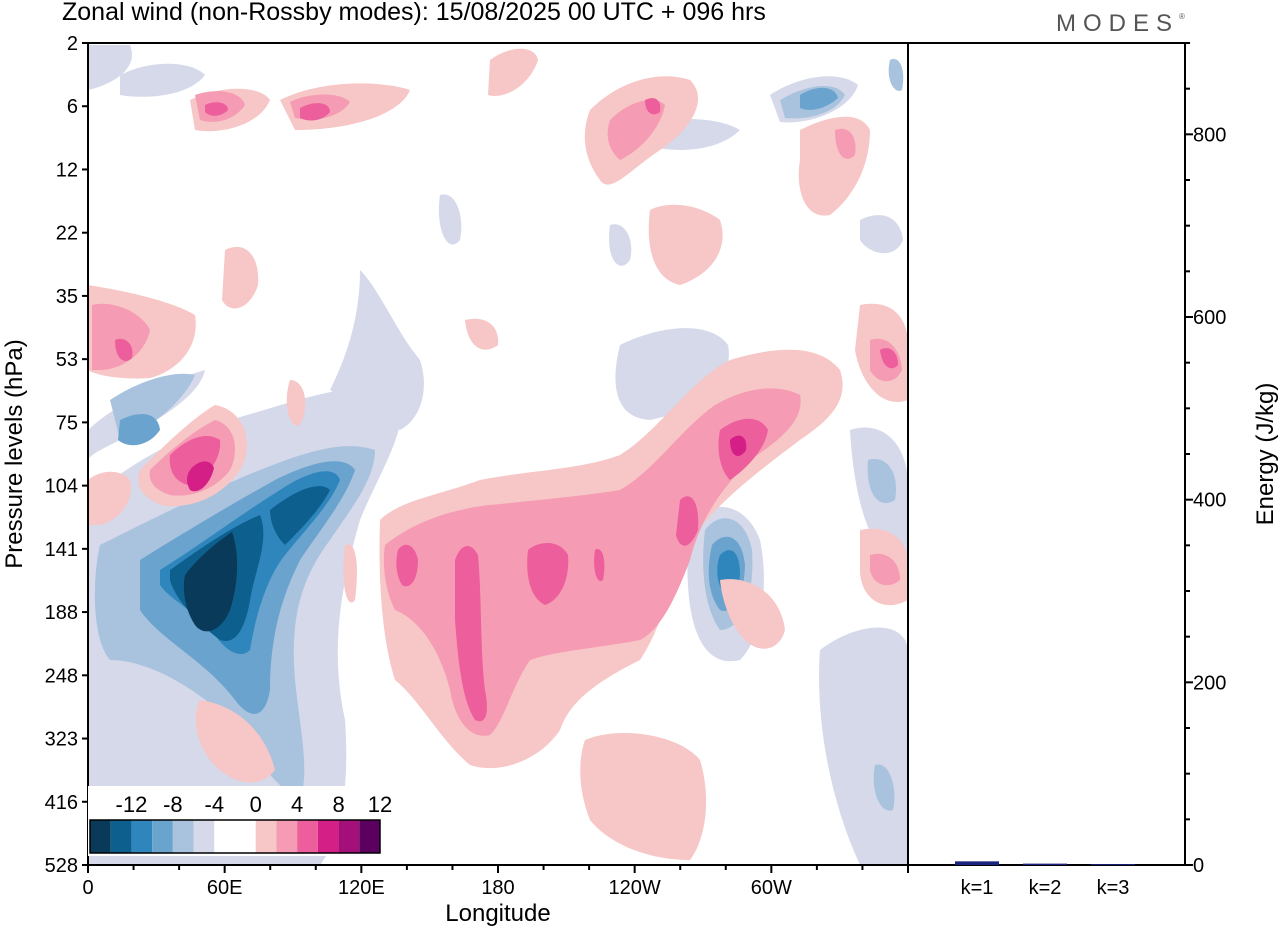 This screenshot has height=930, width=1280. I want to click on contour-pos8-b, so click(738, 445).